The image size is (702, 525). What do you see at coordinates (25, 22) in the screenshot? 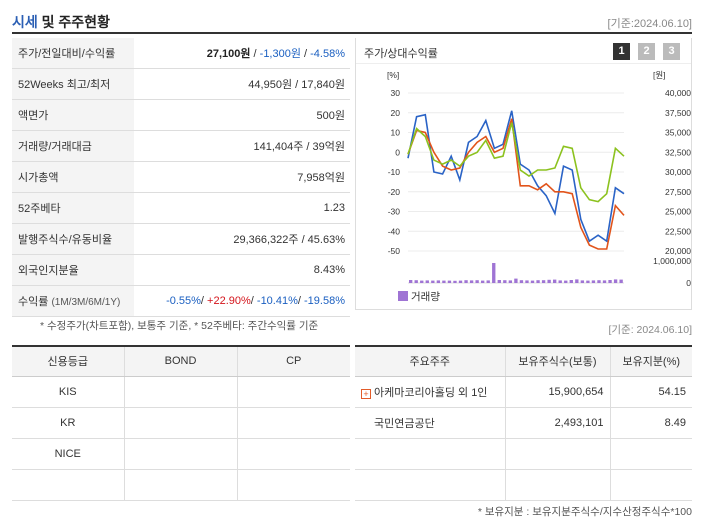
I see `title-accent: 시세` at bounding box center [25, 22].